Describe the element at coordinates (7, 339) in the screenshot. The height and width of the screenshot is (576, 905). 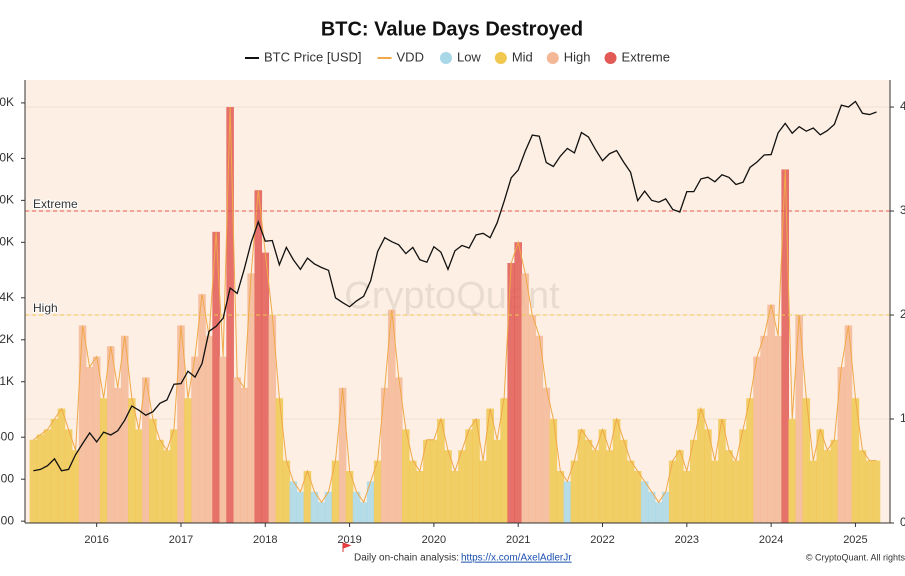
I see `y-tick-label: 2K` at that location.